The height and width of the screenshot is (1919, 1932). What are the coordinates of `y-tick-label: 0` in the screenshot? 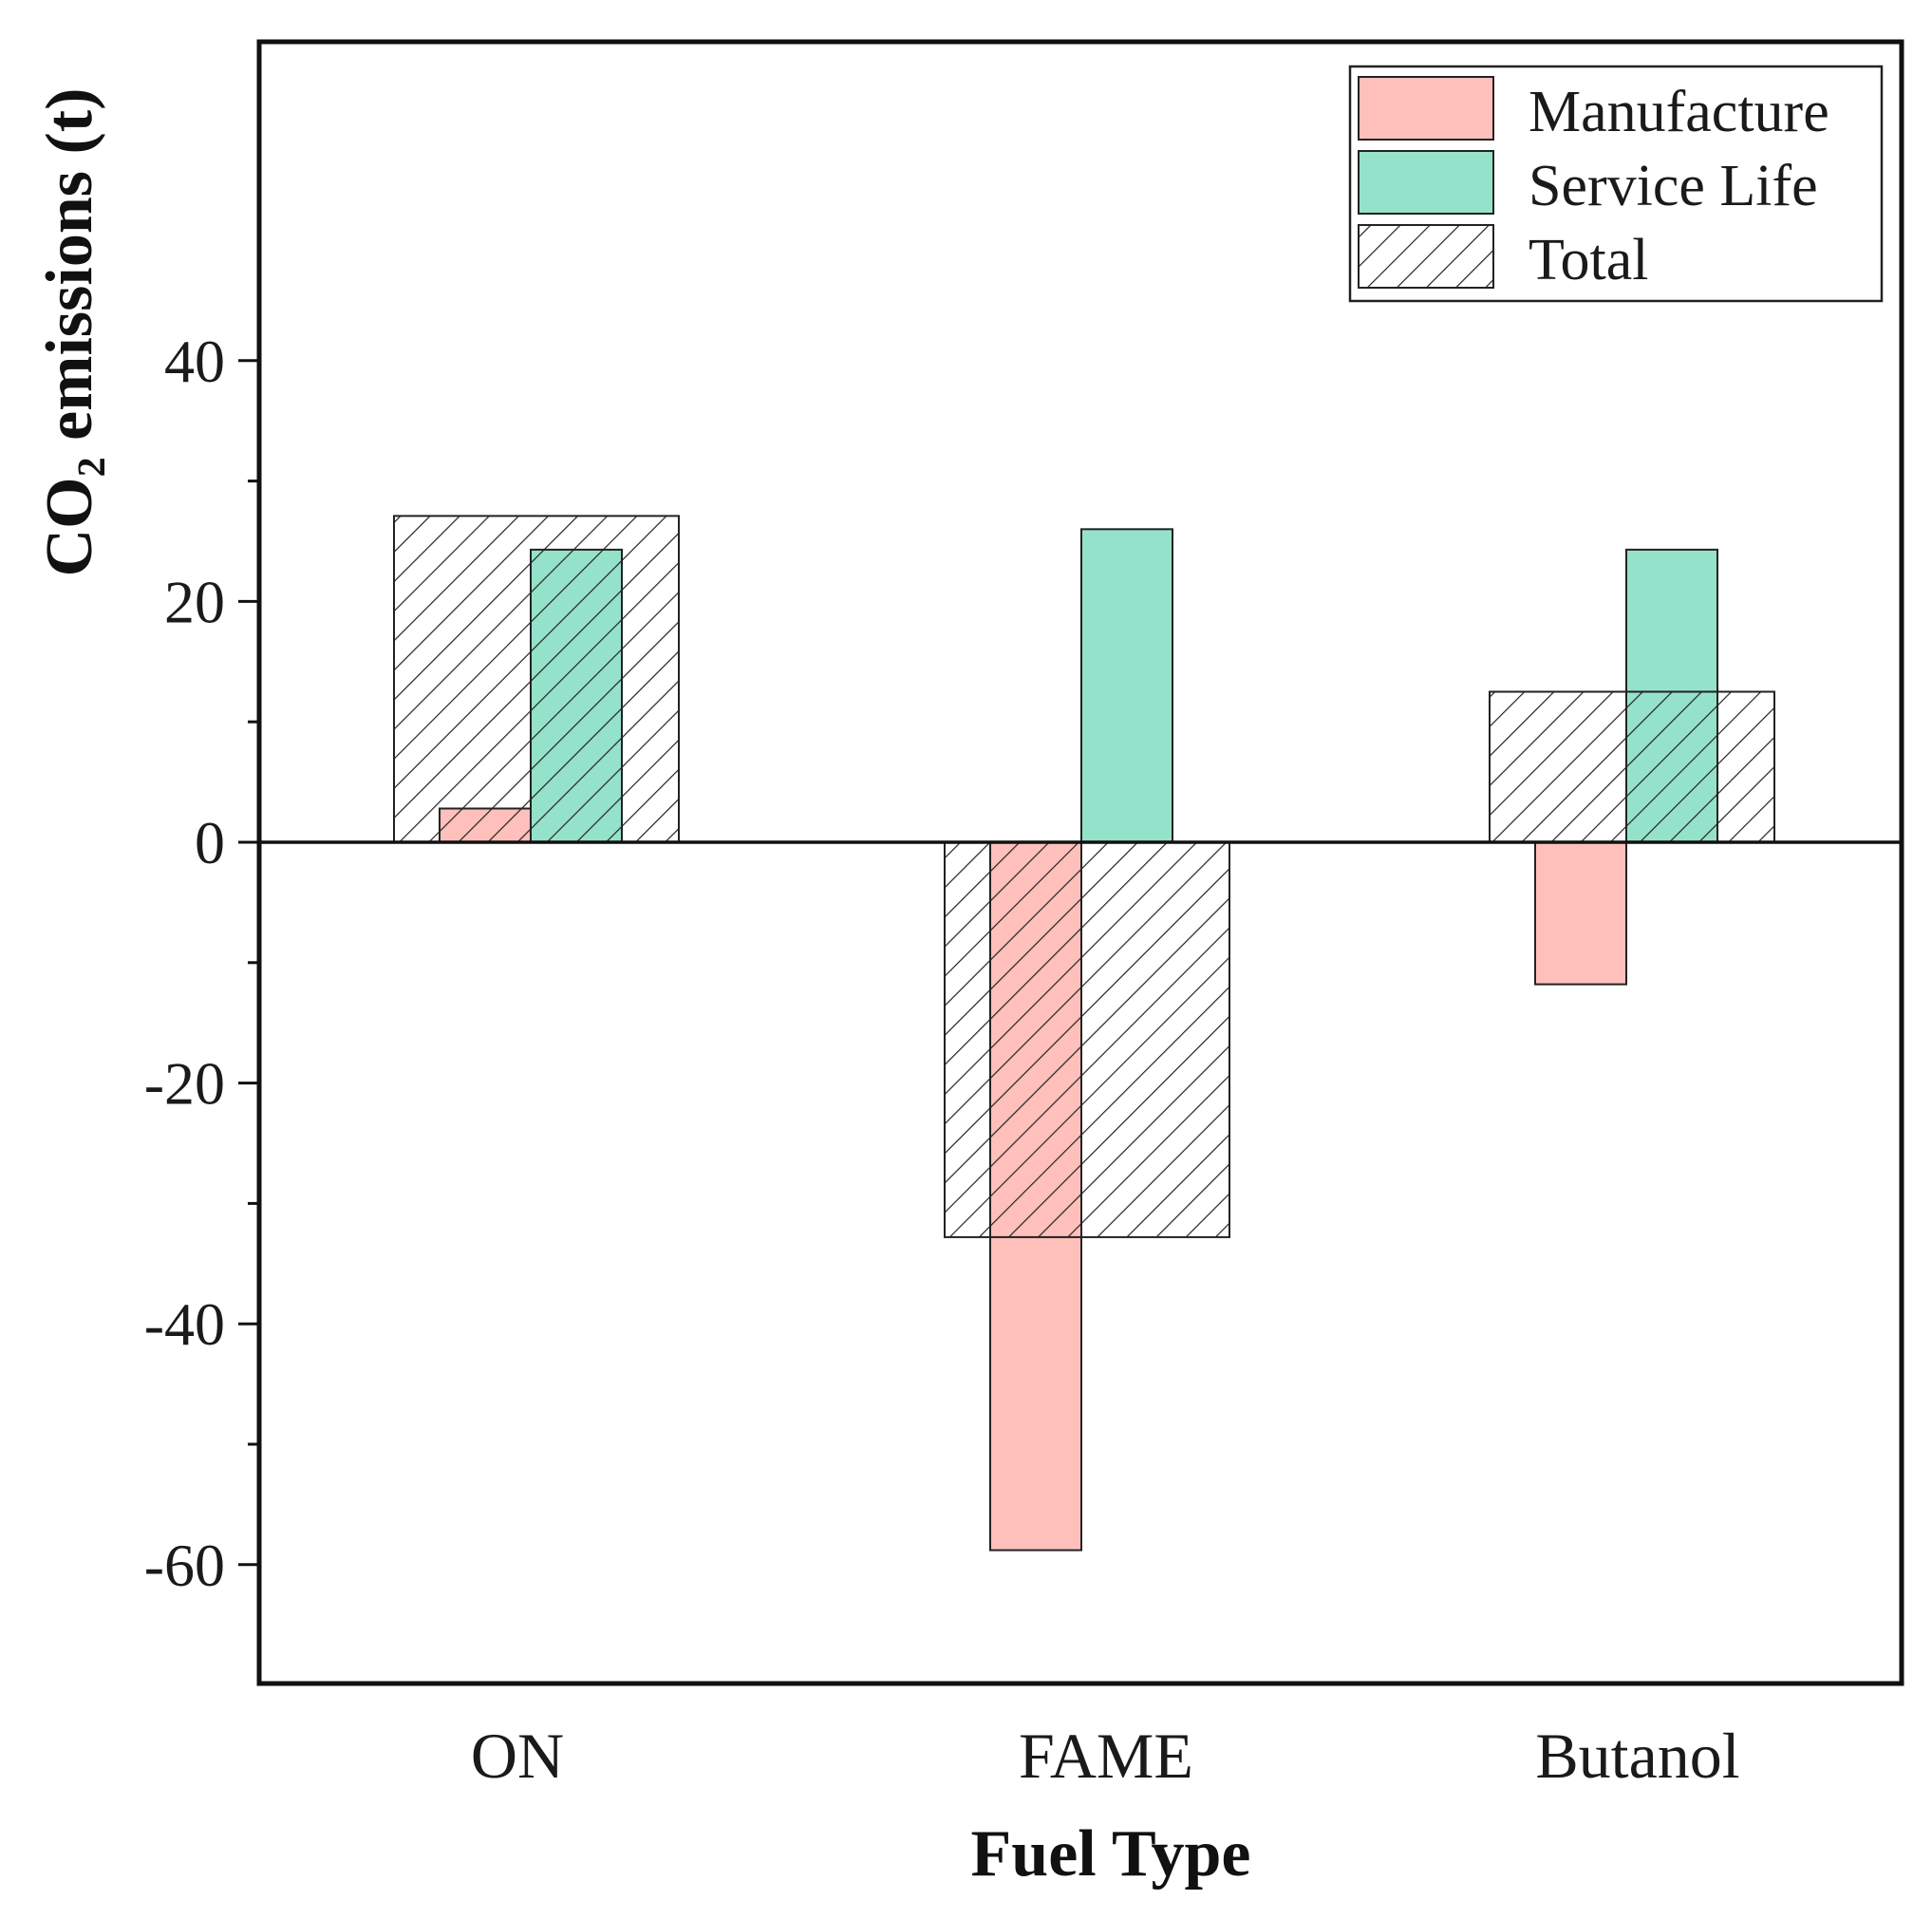 It's located at (210, 843).